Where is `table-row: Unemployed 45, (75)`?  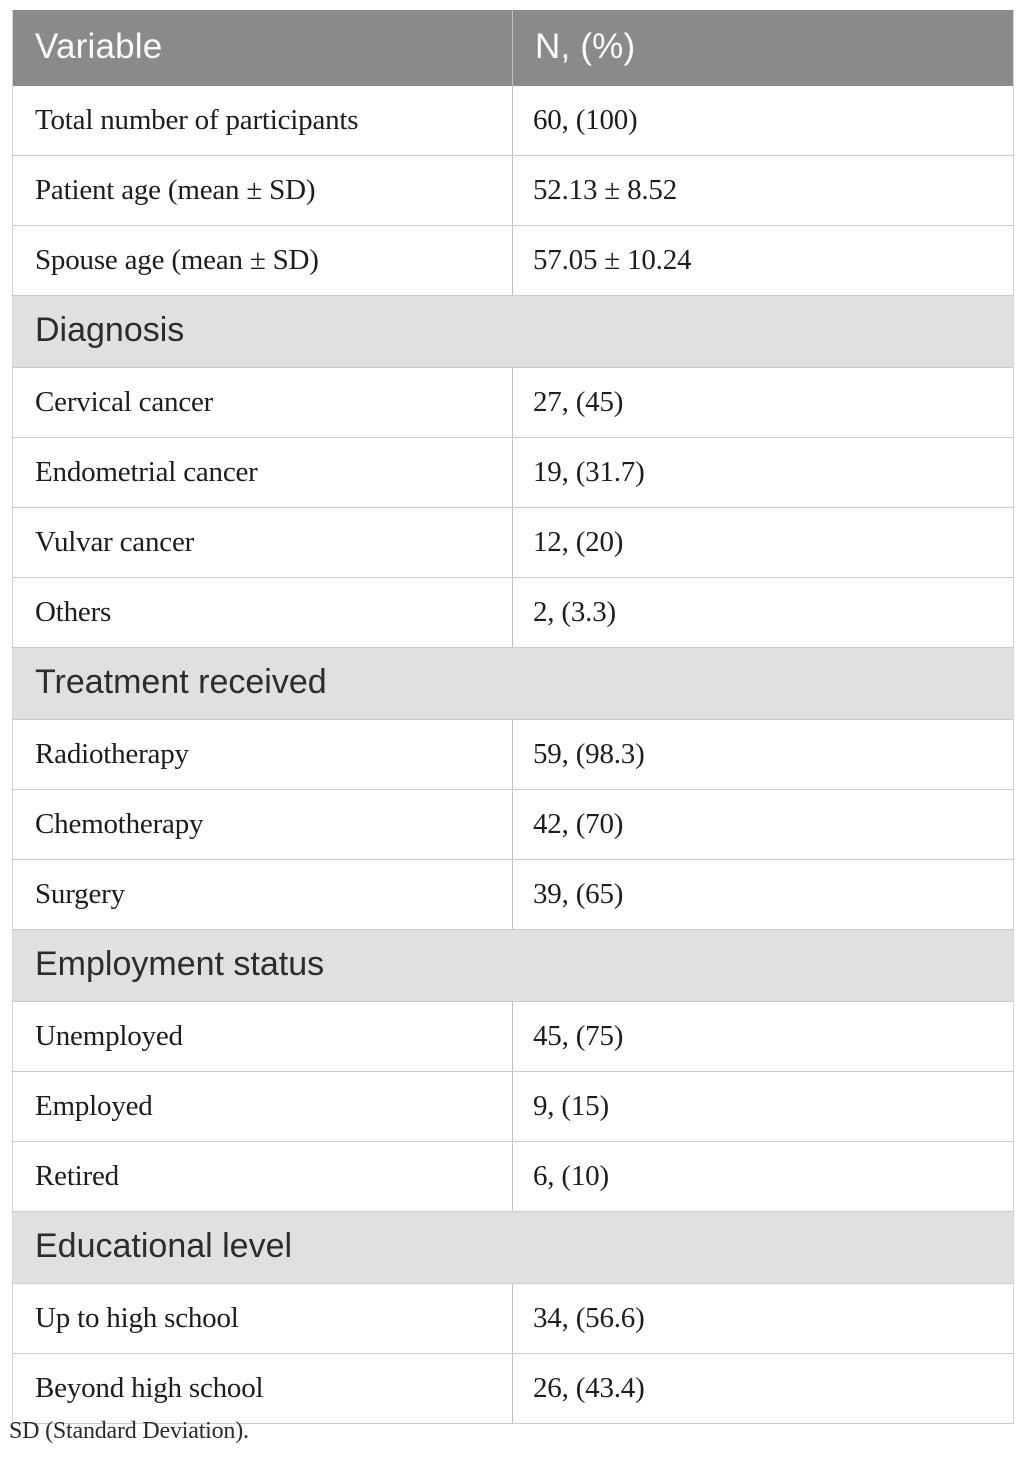
table-row: Unemployed 45, (75) is located at coordinates (513, 1036).